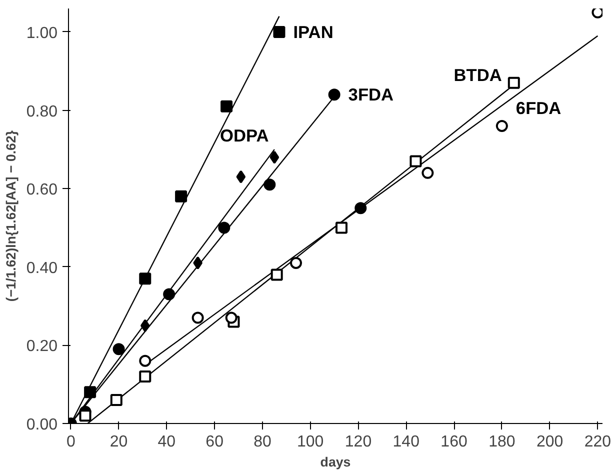 This screenshot has height=472, width=614. Describe the element at coordinates (10, 216) in the screenshot. I see `y-axis-title: (−1/1.62)ln{1.62[AA] − 0.62}` at that location.